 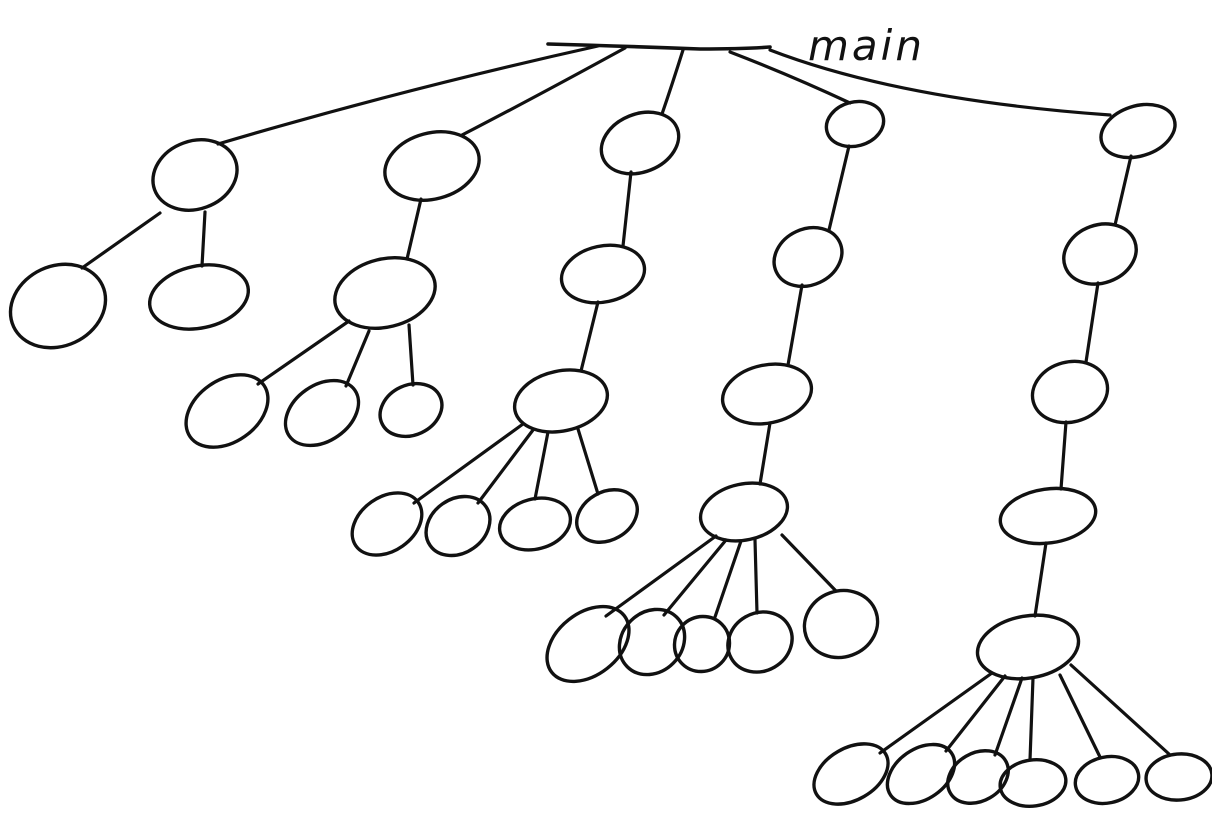 I want to click on tree-node-b4-n7, so click(x=702, y=644).